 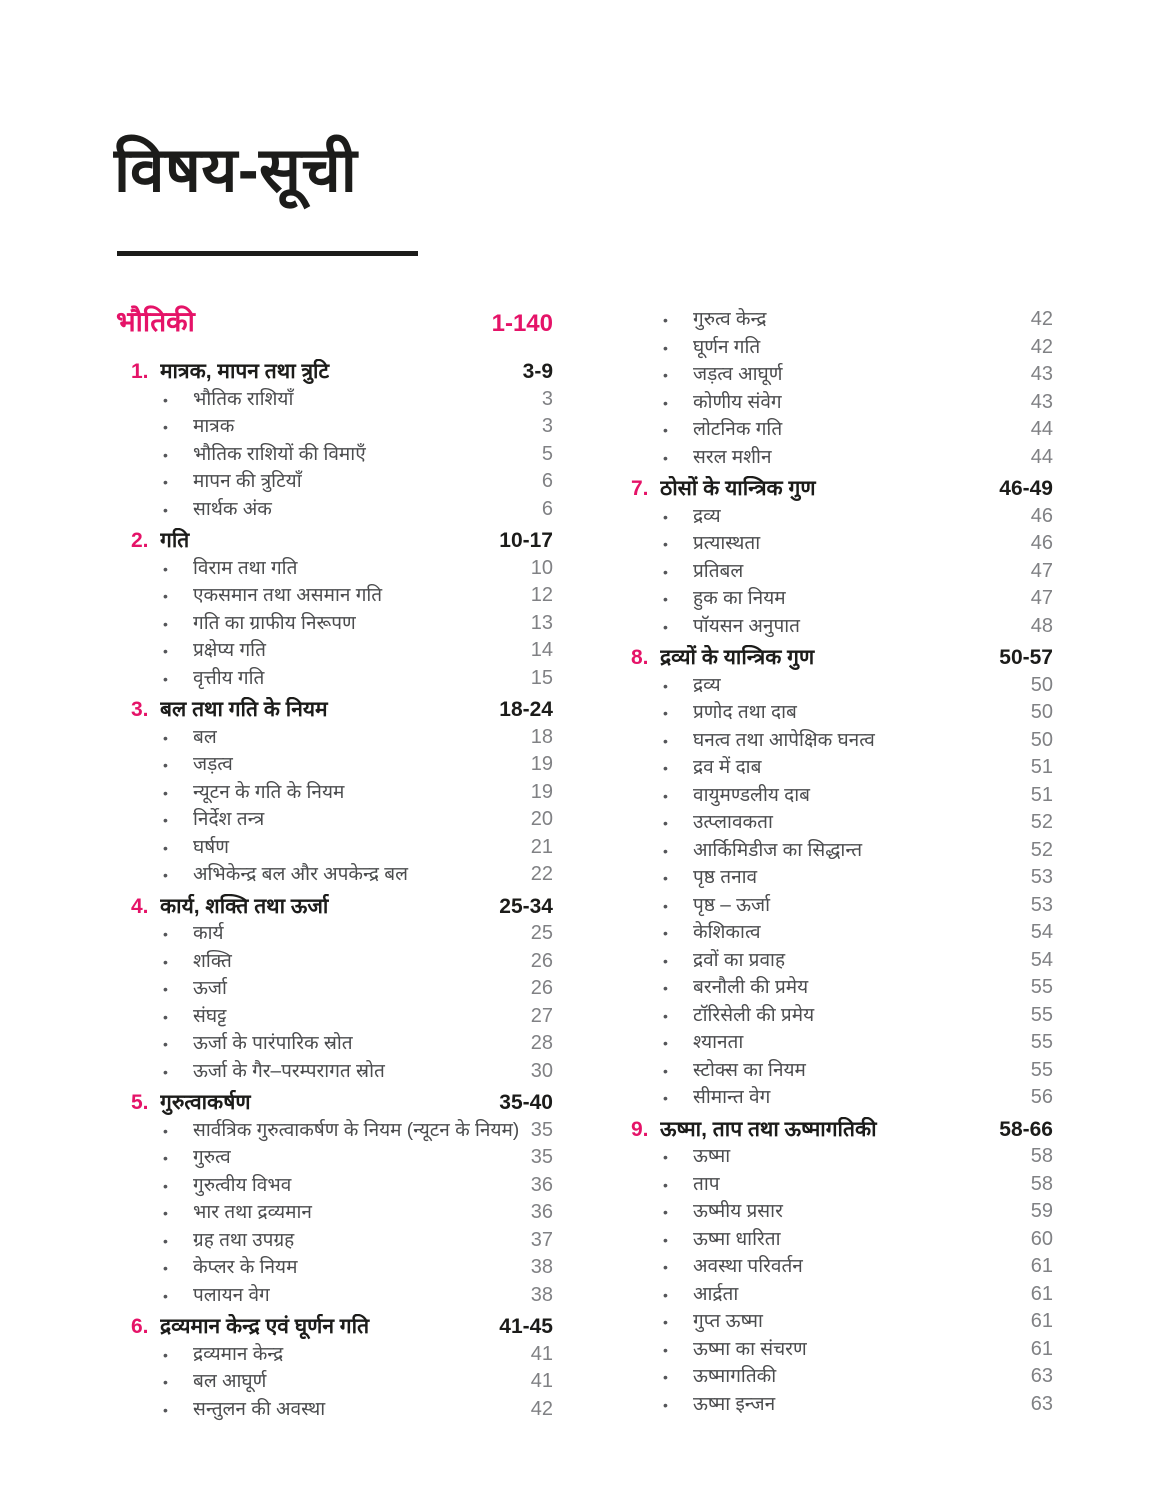 I want to click on toc-item-label: गुरुत्व केन्द्र, so click(x=730, y=319).